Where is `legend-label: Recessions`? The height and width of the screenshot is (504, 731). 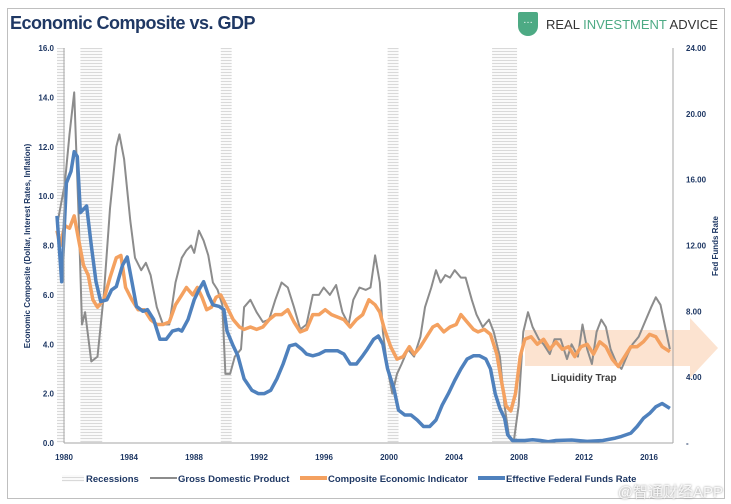
legend-label: Recessions is located at coordinates (112, 479).